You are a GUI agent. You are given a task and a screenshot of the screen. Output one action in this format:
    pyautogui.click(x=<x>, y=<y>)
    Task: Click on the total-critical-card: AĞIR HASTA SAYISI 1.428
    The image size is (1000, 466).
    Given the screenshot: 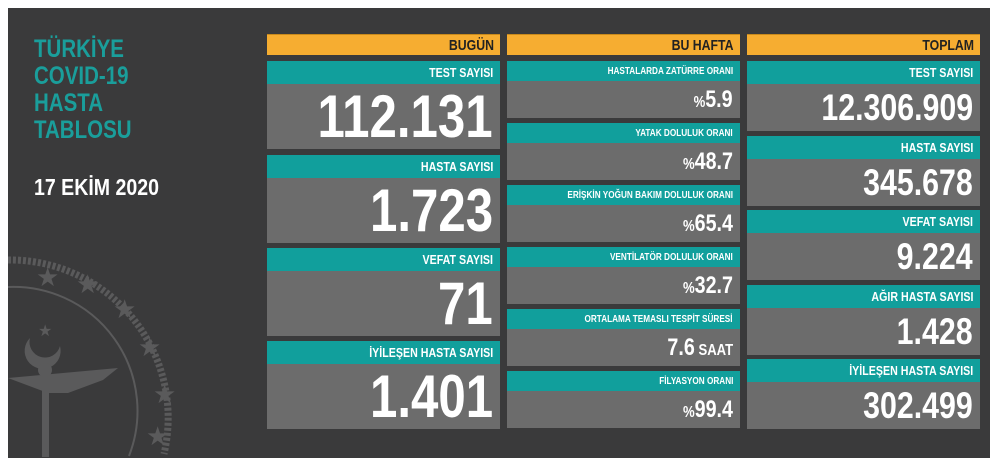 What is the action you would take?
    pyautogui.click(x=863, y=320)
    